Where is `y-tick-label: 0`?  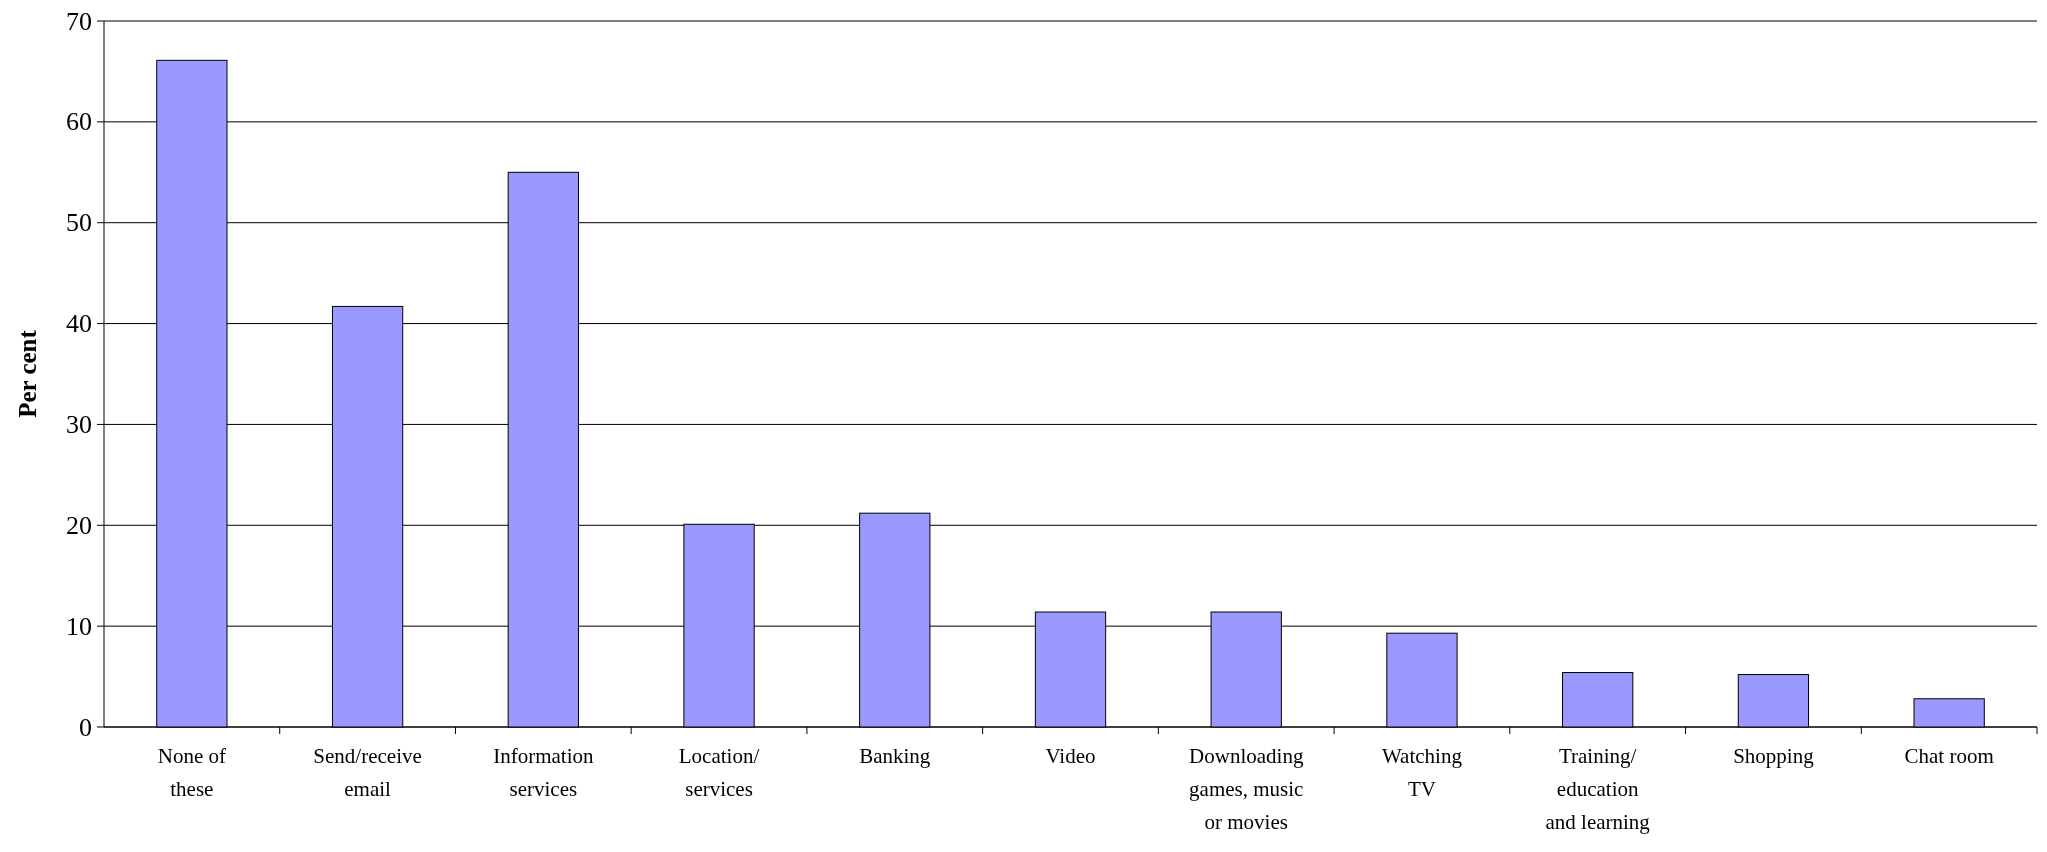 y-tick-label: 0 is located at coordinates (85, 727).